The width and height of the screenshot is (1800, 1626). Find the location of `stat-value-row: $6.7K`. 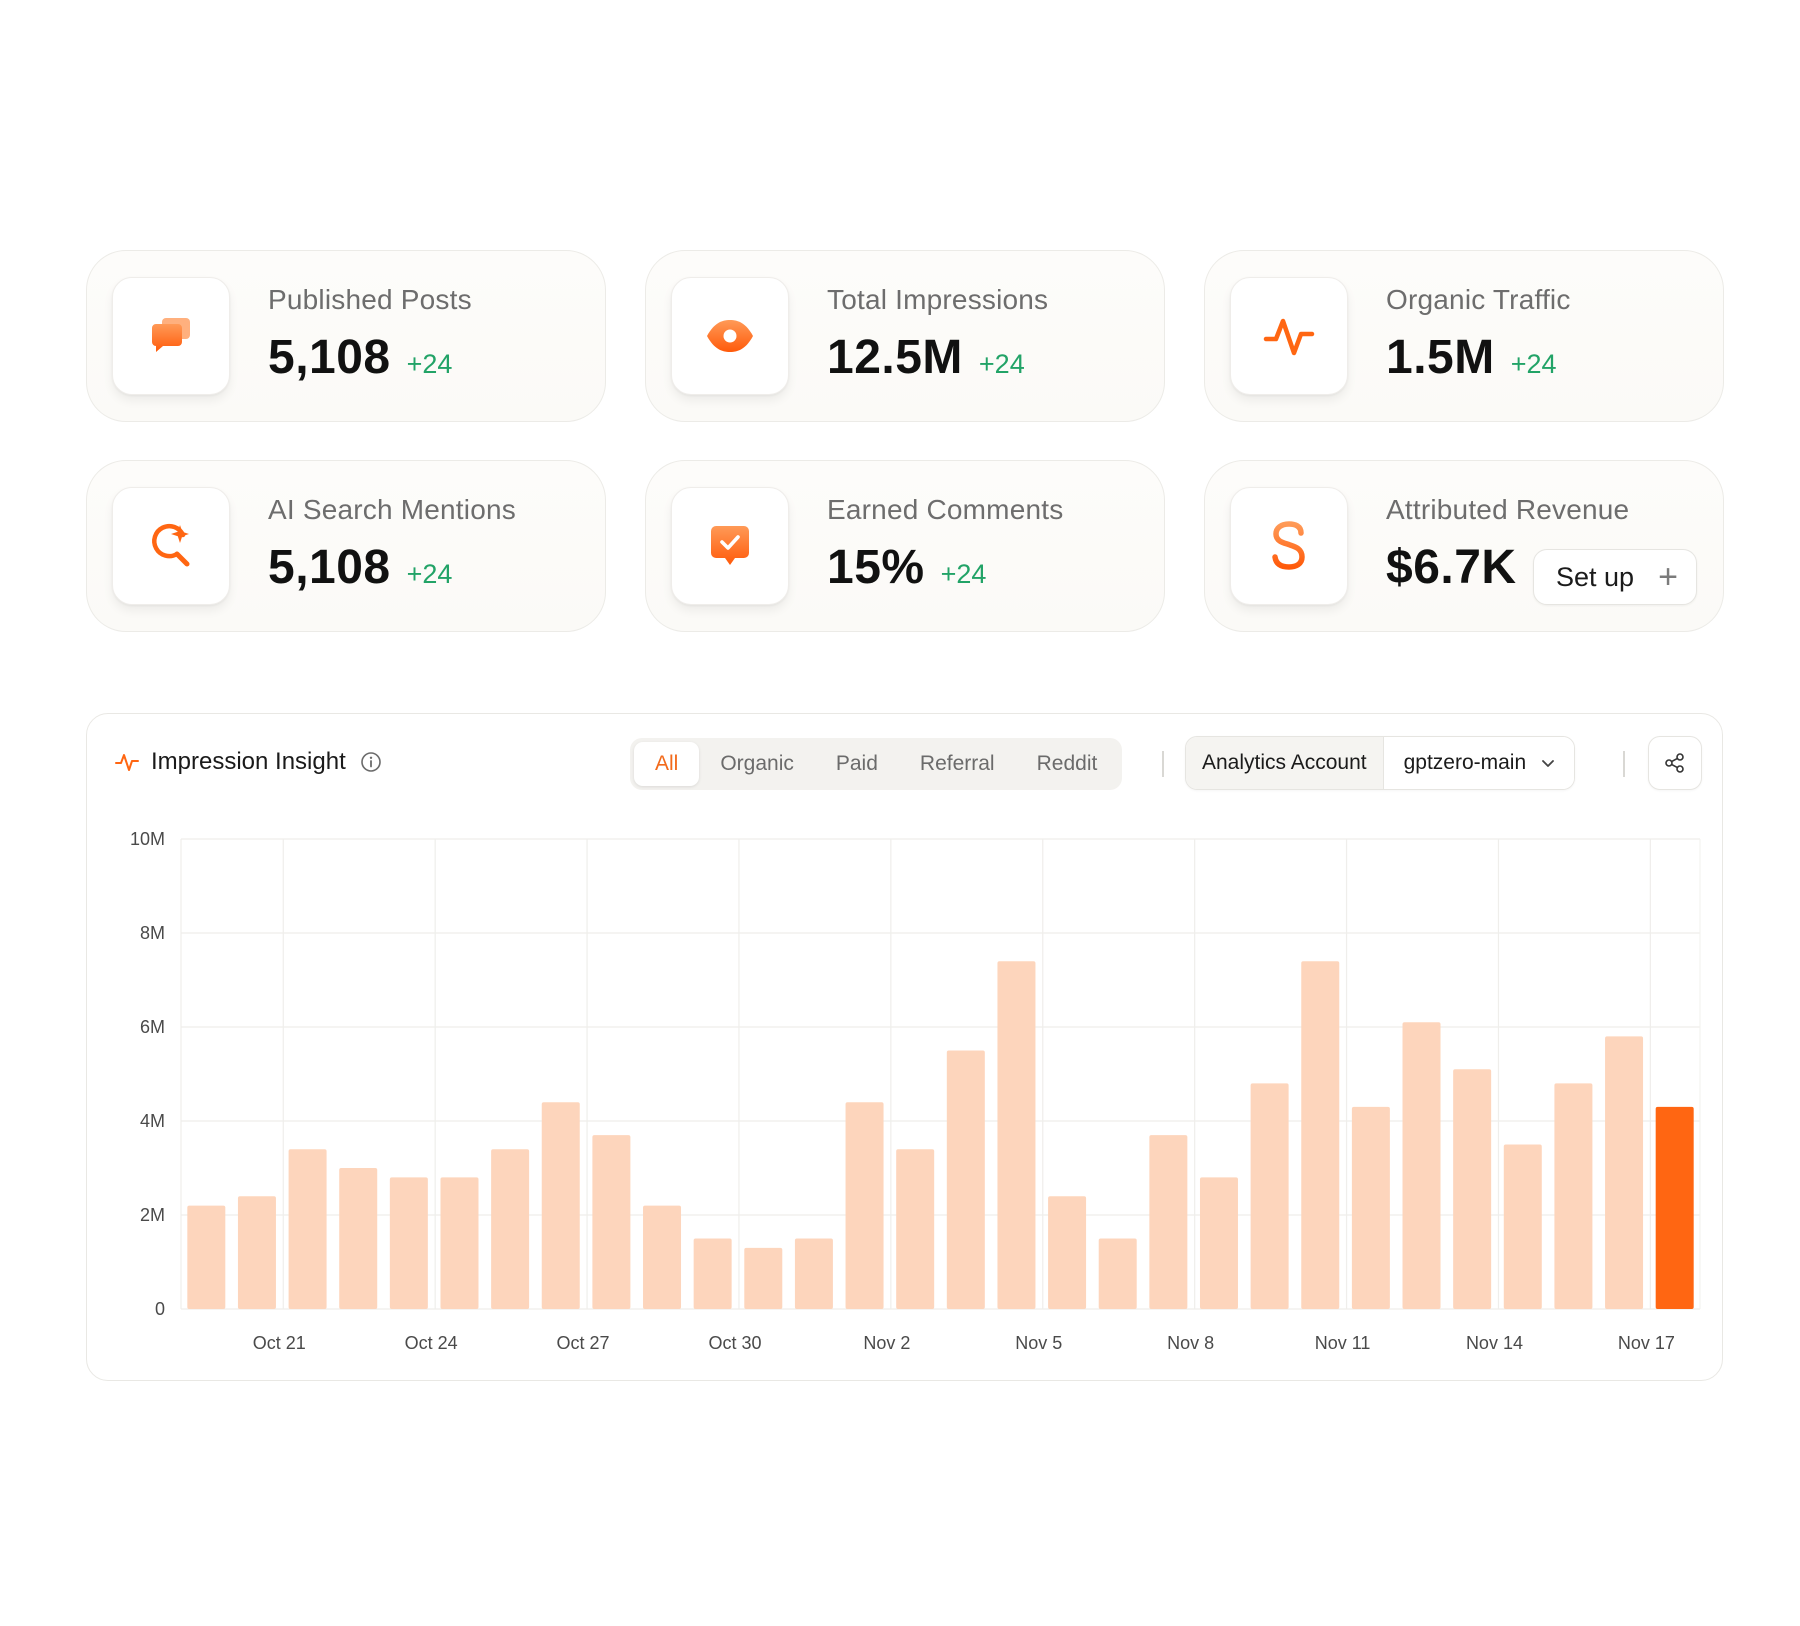

stat-value-row: $6.7K is located at coordinates (1507, 567).